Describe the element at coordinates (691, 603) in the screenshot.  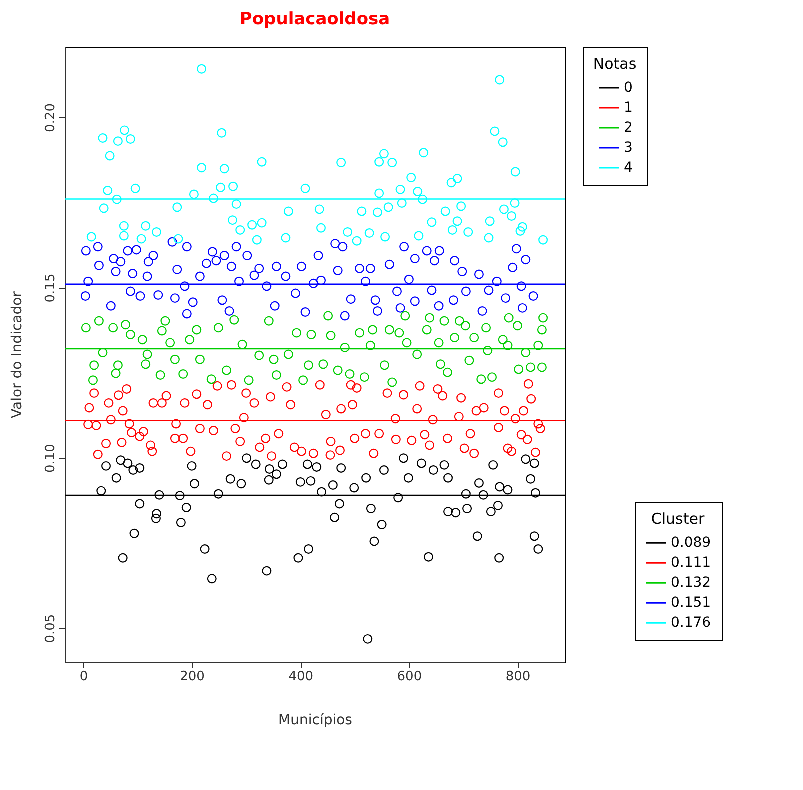
I see `legend-label: 0.151` at that location.